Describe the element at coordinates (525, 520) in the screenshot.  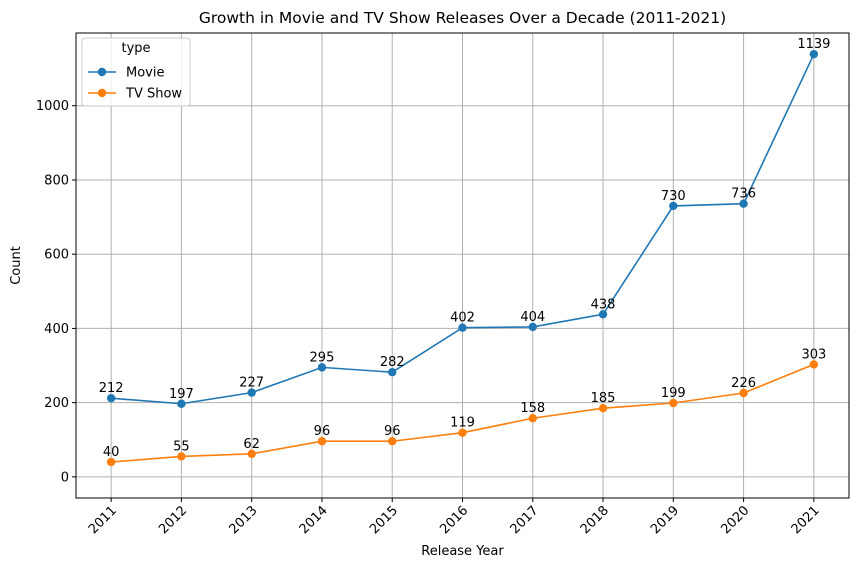
I see `x-tick-label: 2017` at that location.